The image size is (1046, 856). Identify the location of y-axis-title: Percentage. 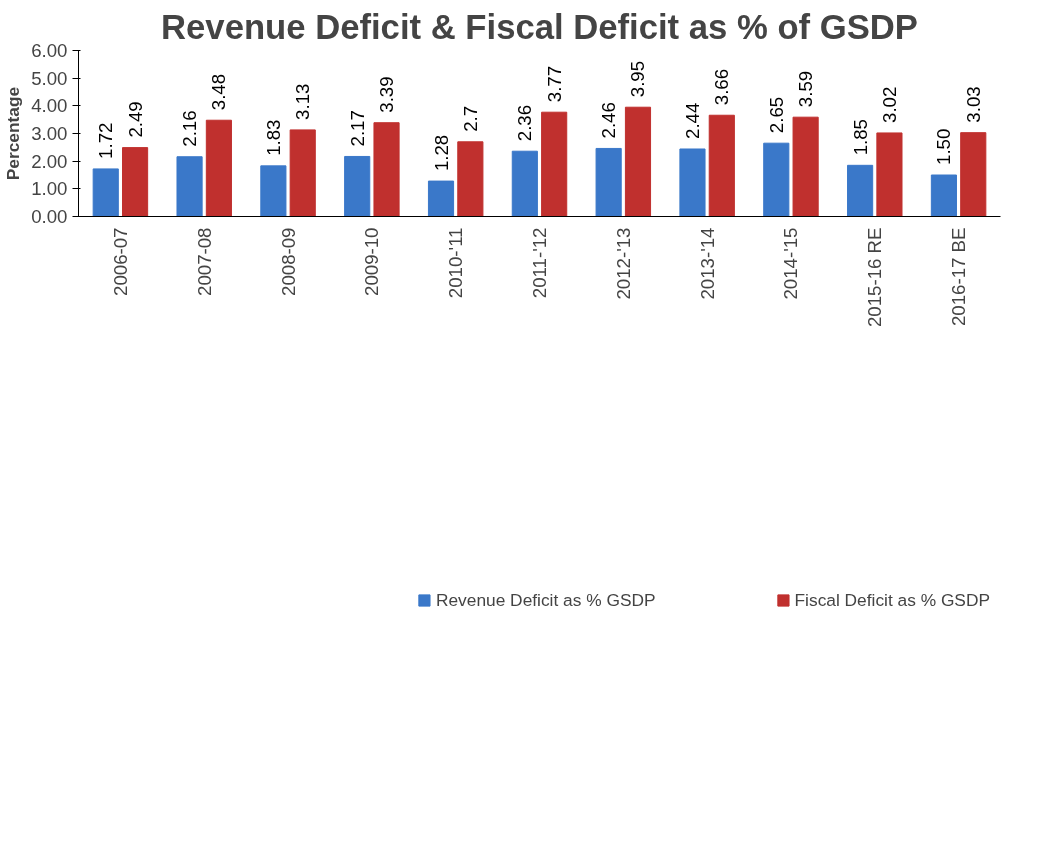
(13, 133).